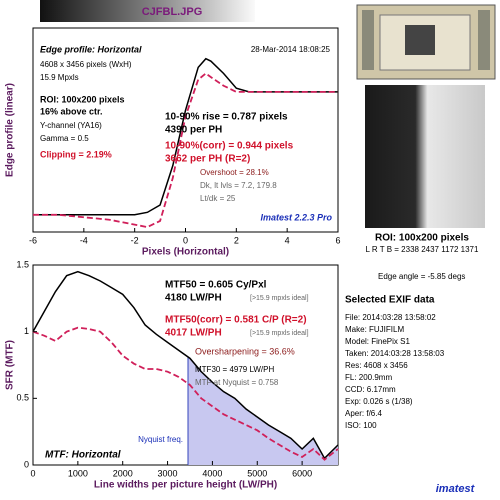  I want to click on annotation: Oversharpening = 36.6%, so click(245, 351).